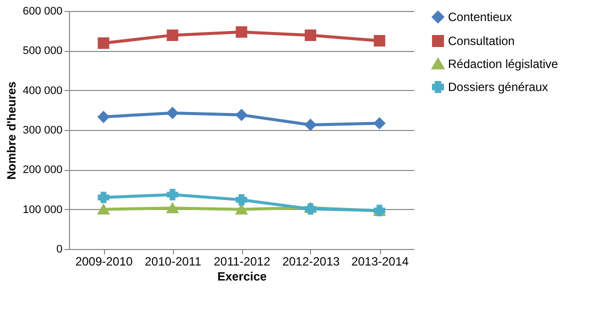 The width and height of the screenshot is (600, 311). I want to click on x-tick-label: 2012-2013, so click(311, 261).